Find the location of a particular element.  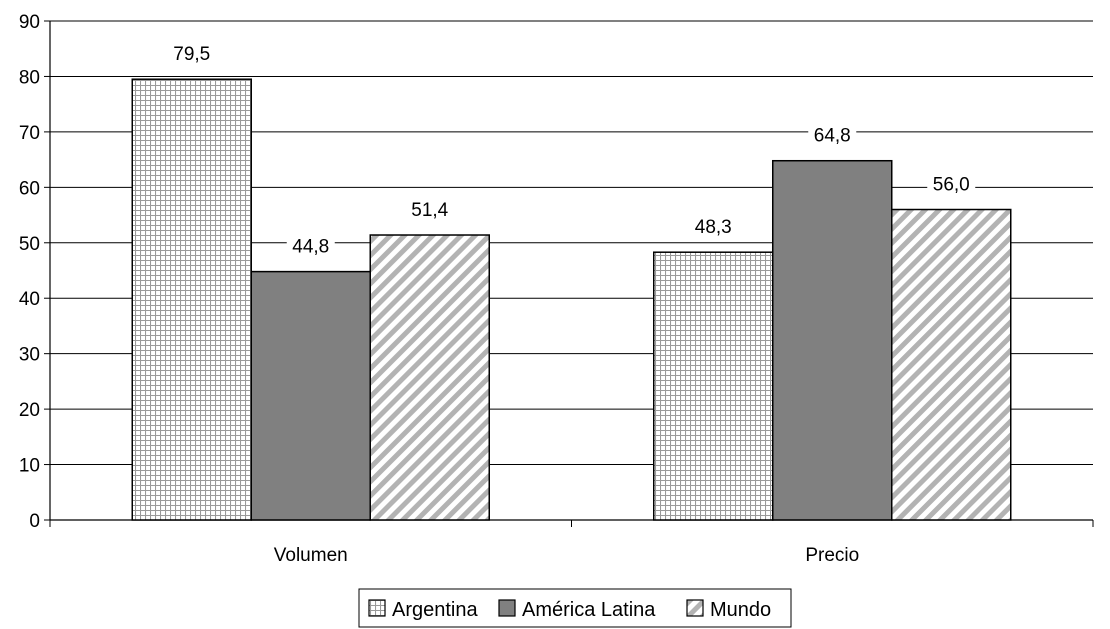

data-label: 64,8 is located at coordinates (832, 136).